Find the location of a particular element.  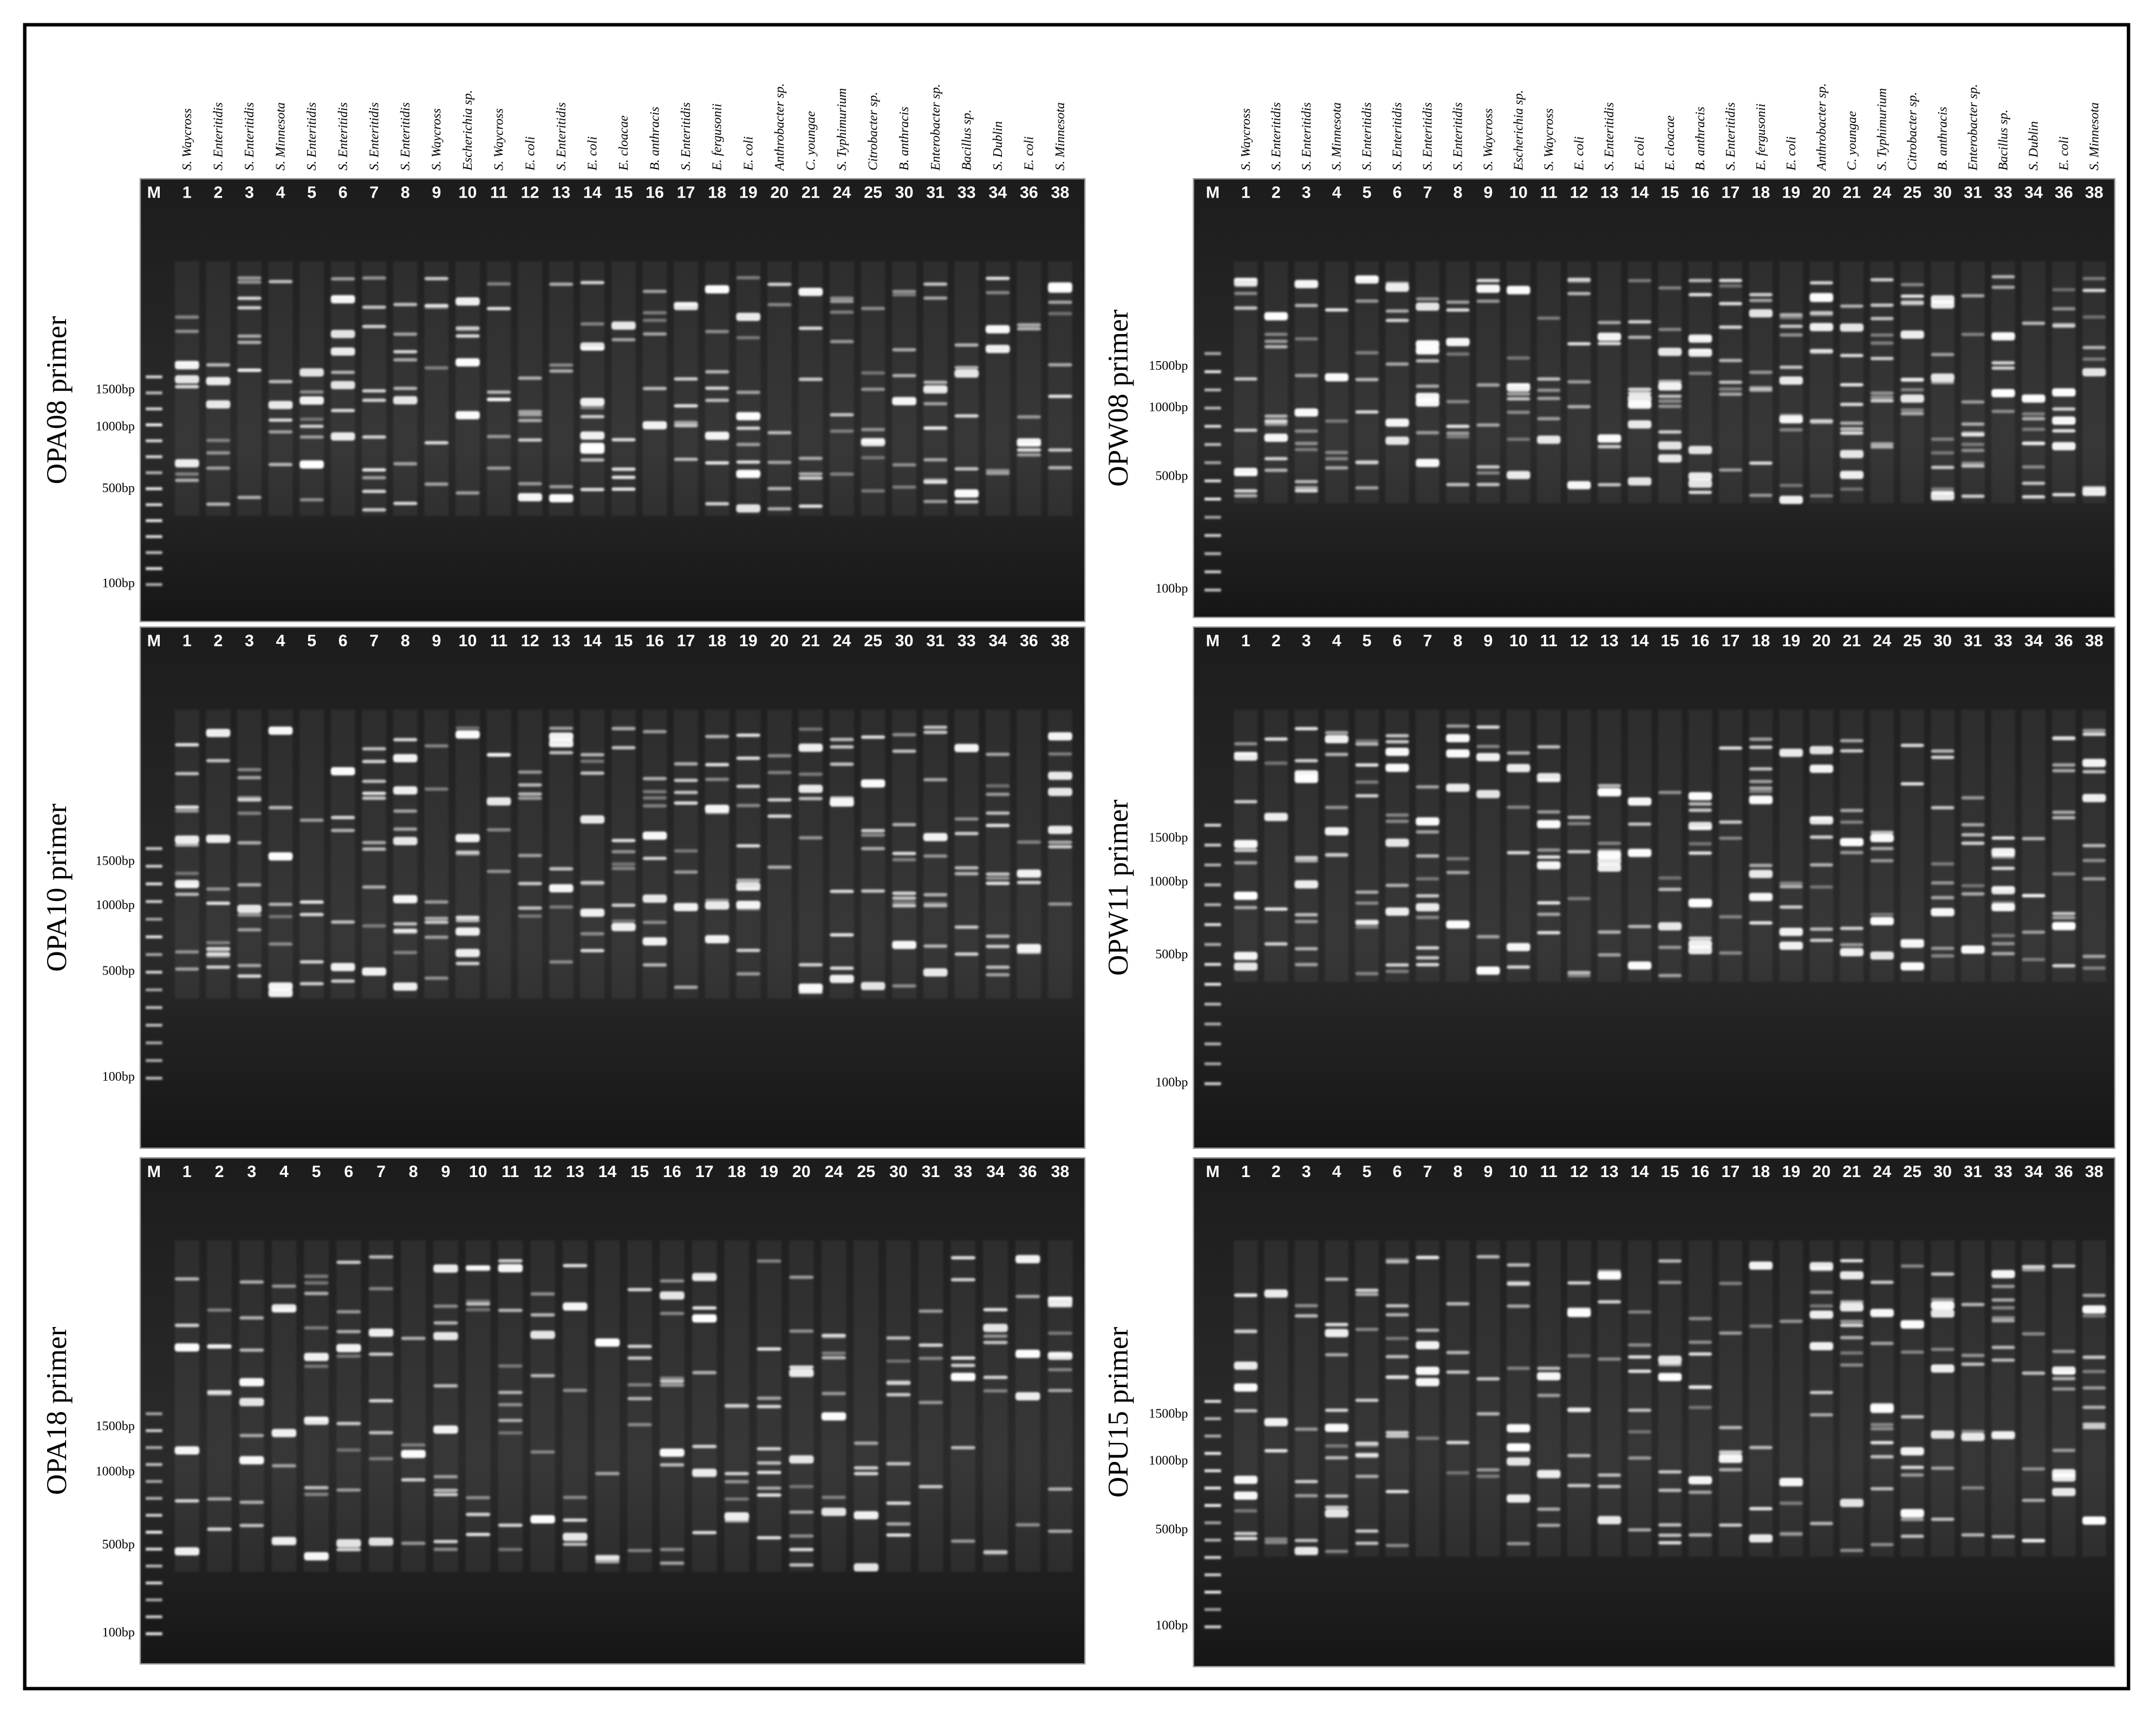

lane-label: 12 is located at coordinates (1579, 193).